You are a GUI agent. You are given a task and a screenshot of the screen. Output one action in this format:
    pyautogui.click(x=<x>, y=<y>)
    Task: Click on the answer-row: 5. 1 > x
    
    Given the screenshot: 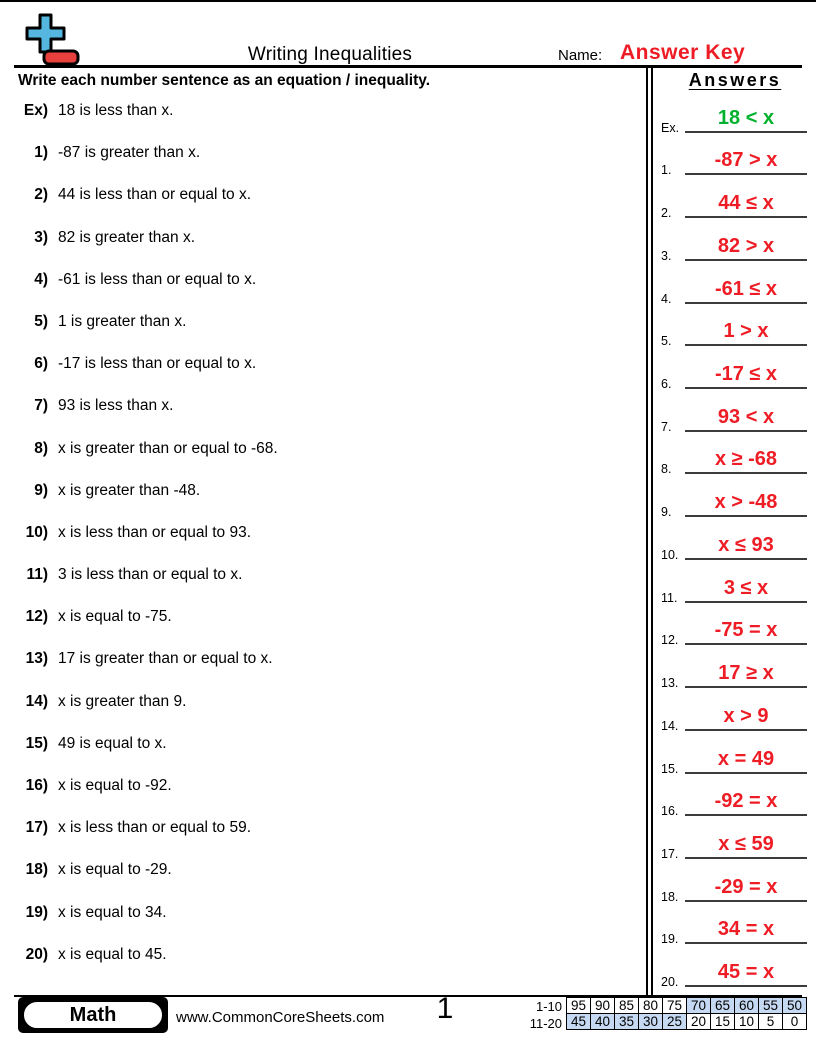 What is the action you would take?
    pyautogui.click(x=735, y=329)
    